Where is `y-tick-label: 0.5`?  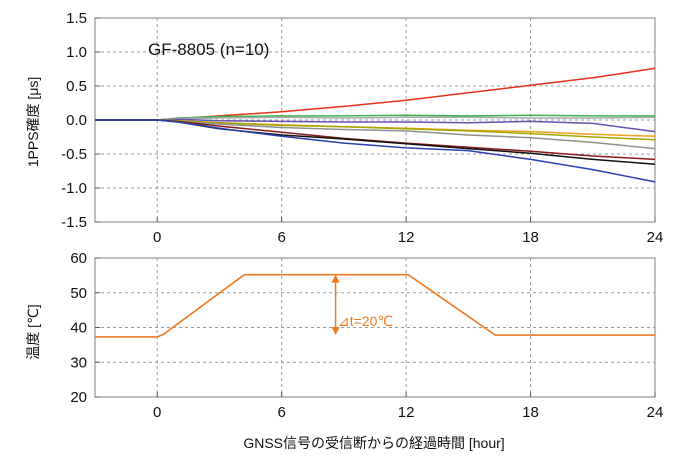
y-tick-label: 0.5 is located at coordinates (76, 86).